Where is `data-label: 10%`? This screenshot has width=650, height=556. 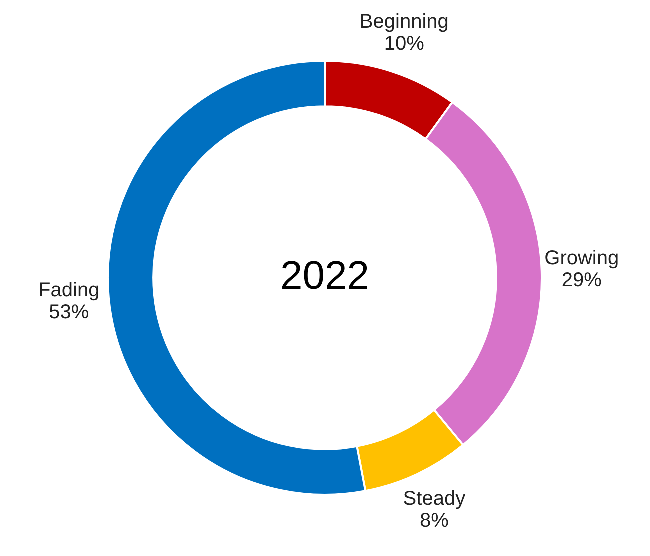
data-label: 10% is located at coordinates (404, 44).